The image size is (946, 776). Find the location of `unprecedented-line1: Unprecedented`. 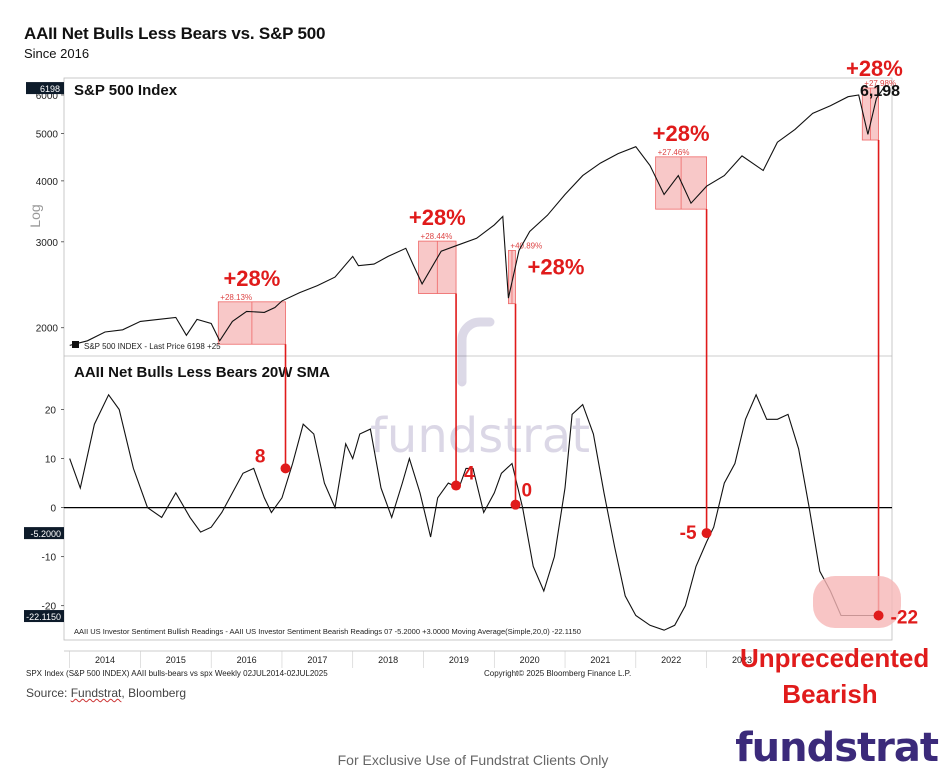

unprecedented-line1: Unprecedented is located at coordinates (835, 658).